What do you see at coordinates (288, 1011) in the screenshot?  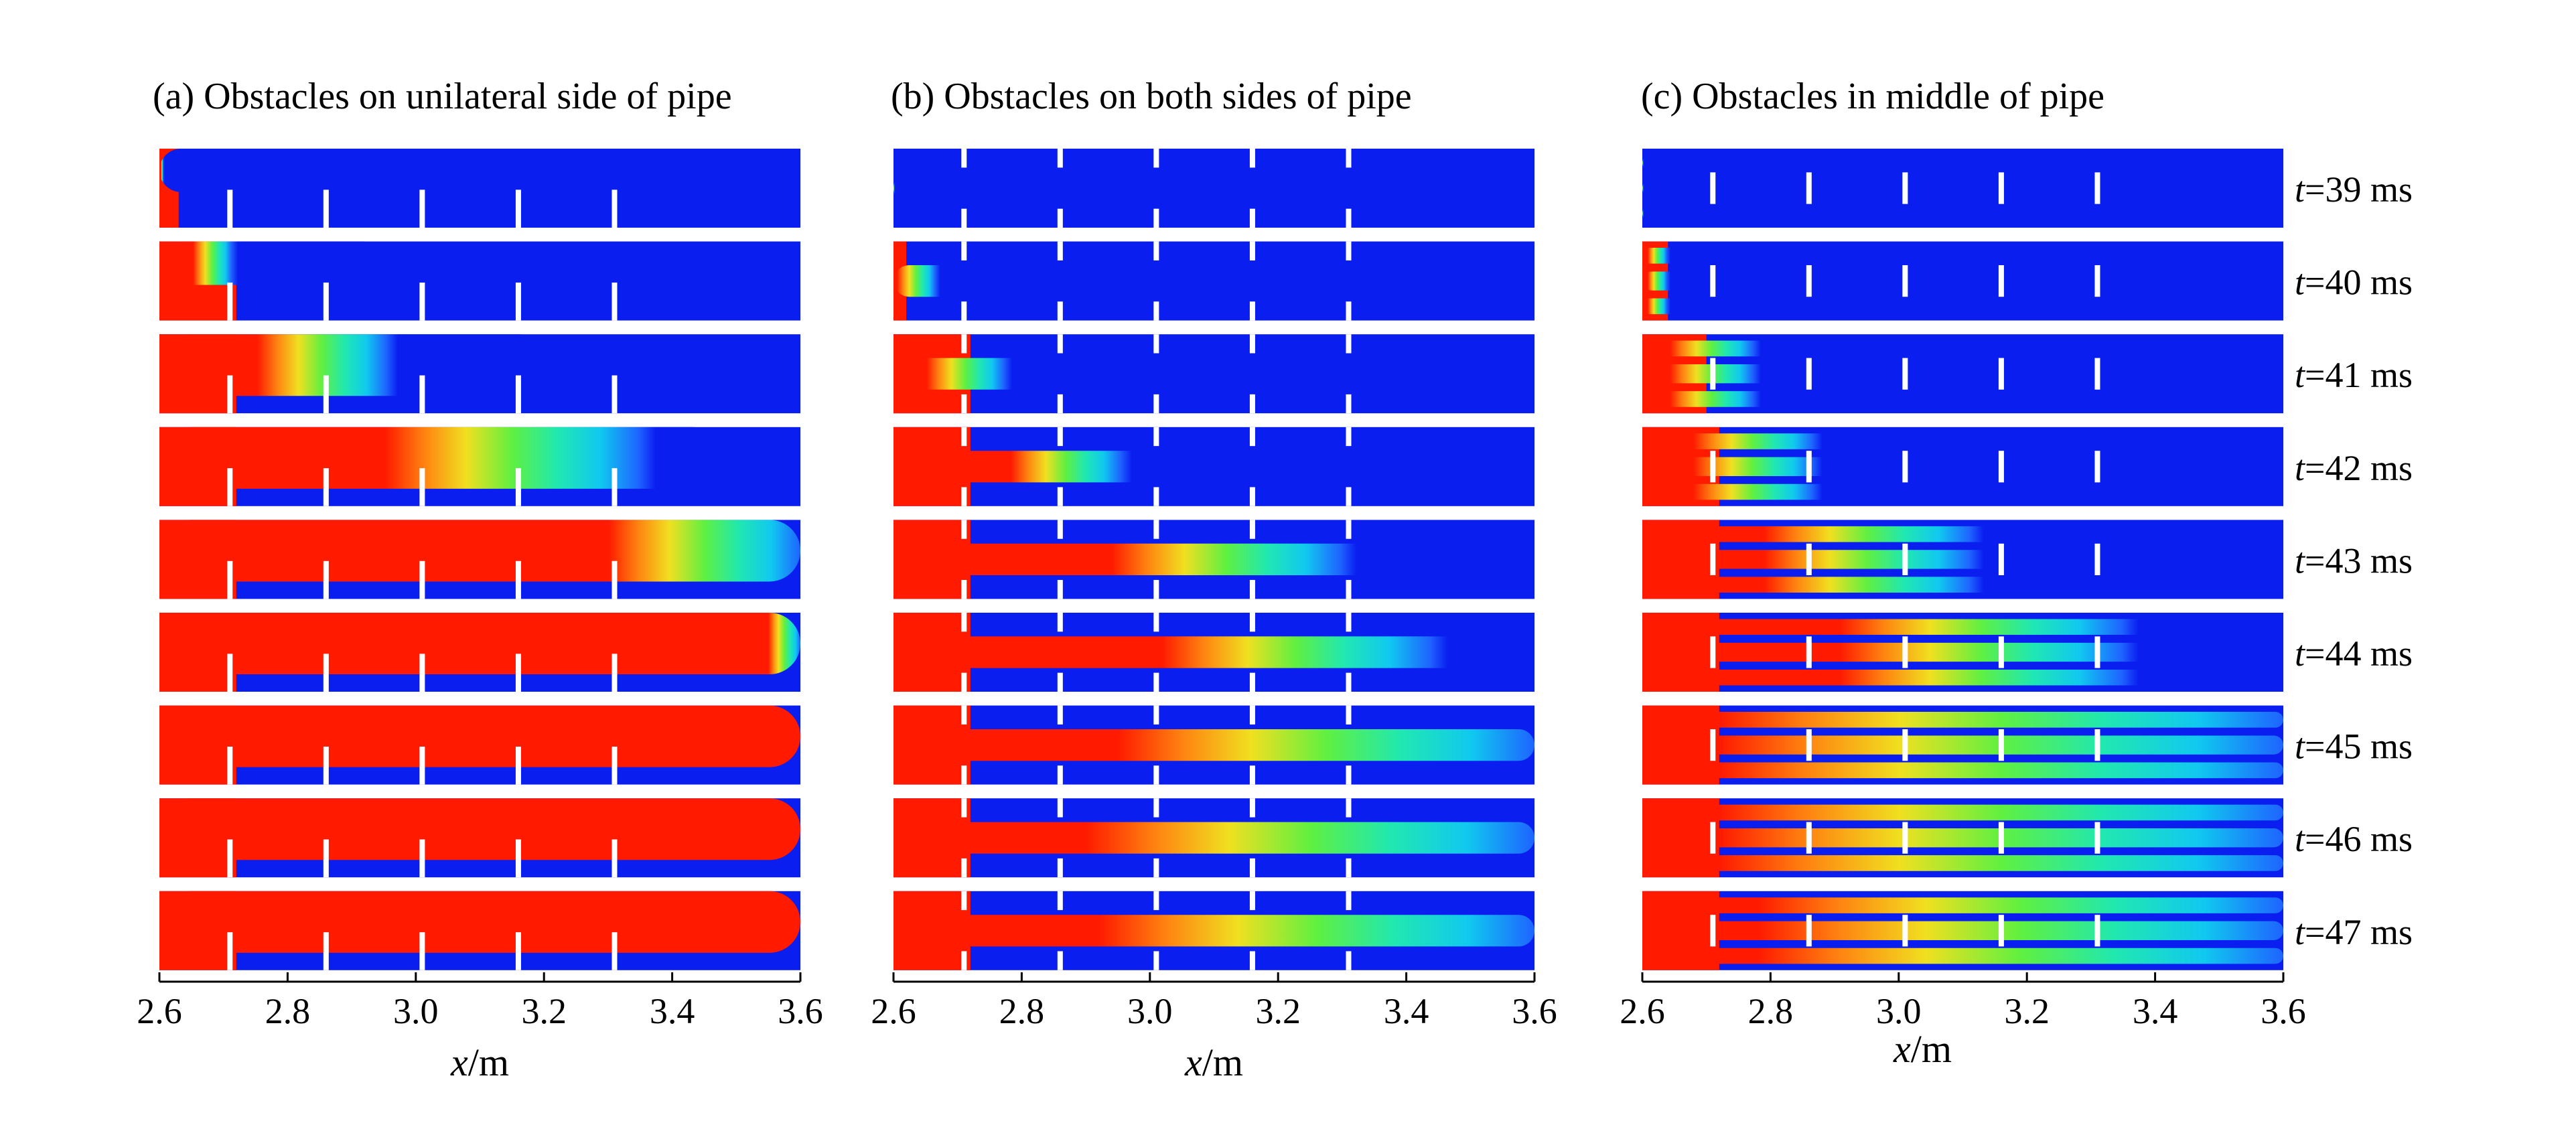 I see `x-tick-label: 2.8` at bounding box center [288, 1011].